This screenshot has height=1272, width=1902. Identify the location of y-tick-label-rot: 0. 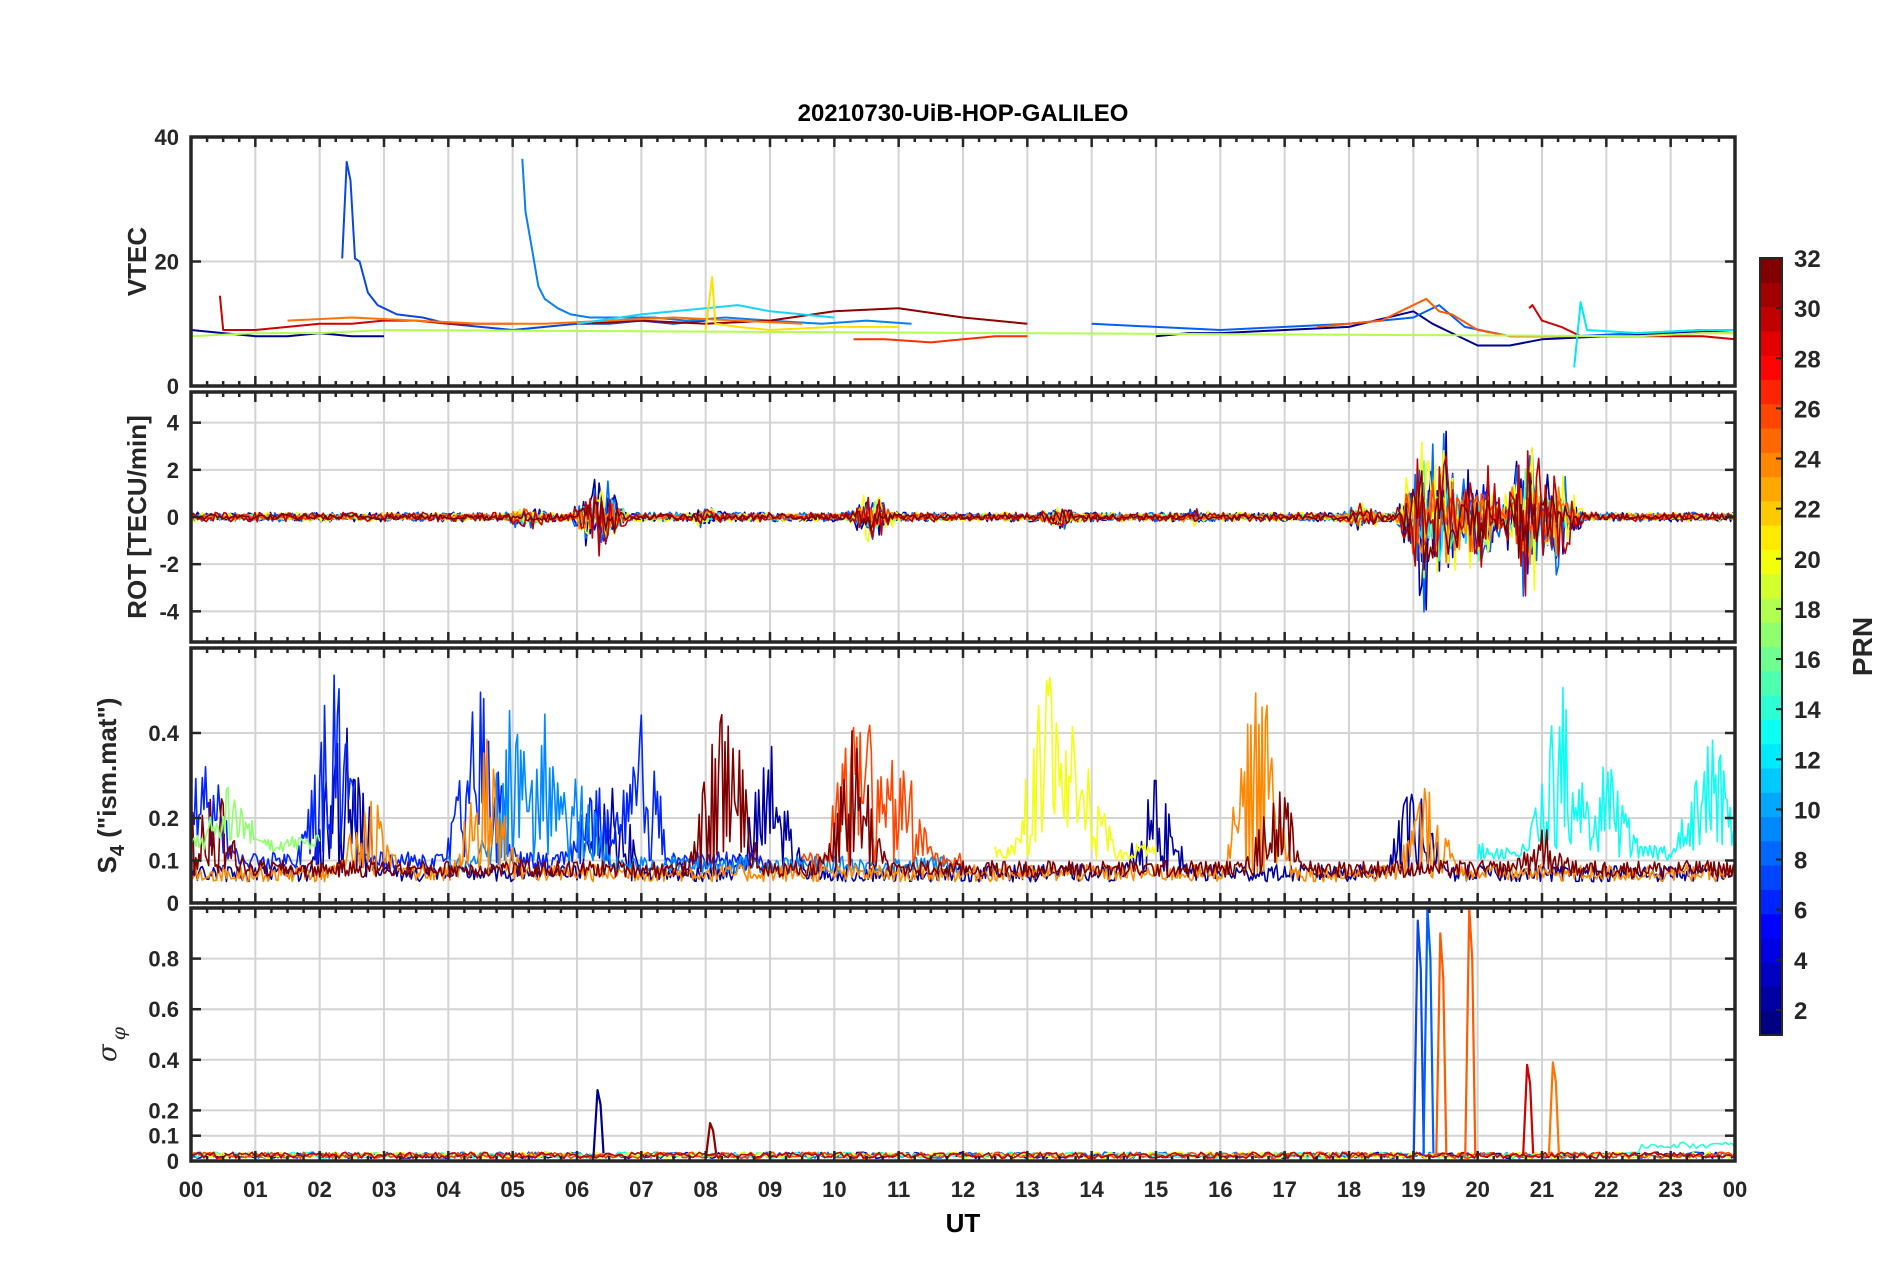
(173, 517).